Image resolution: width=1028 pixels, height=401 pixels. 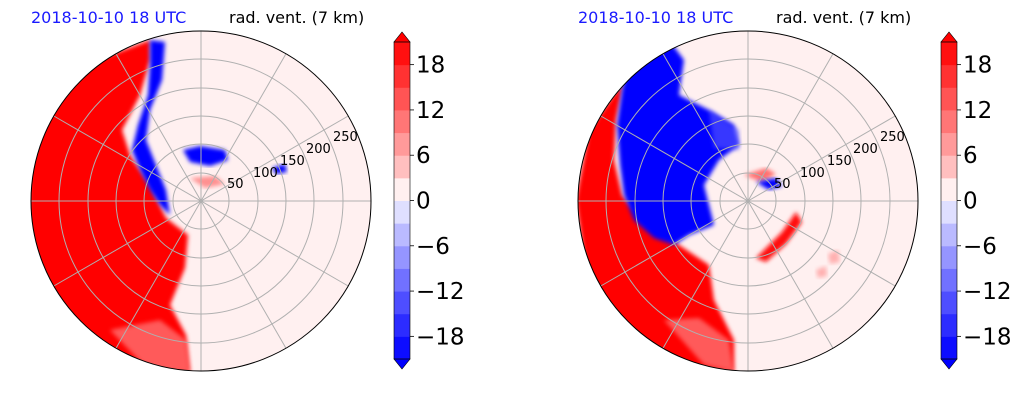 I want to click on colorbar-left: −18 −12 −6 0 6 12 18, so click(x=429, y=200).